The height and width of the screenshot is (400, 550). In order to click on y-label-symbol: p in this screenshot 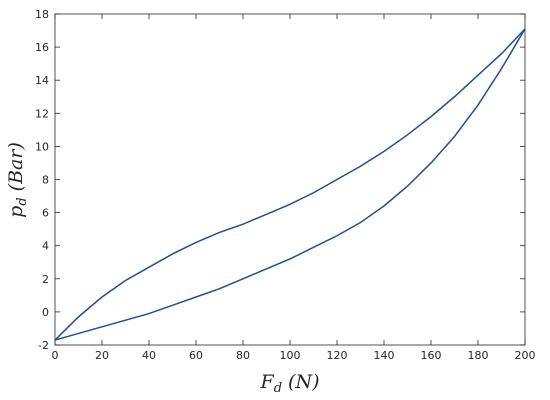, I will do `click(16, 212)`.